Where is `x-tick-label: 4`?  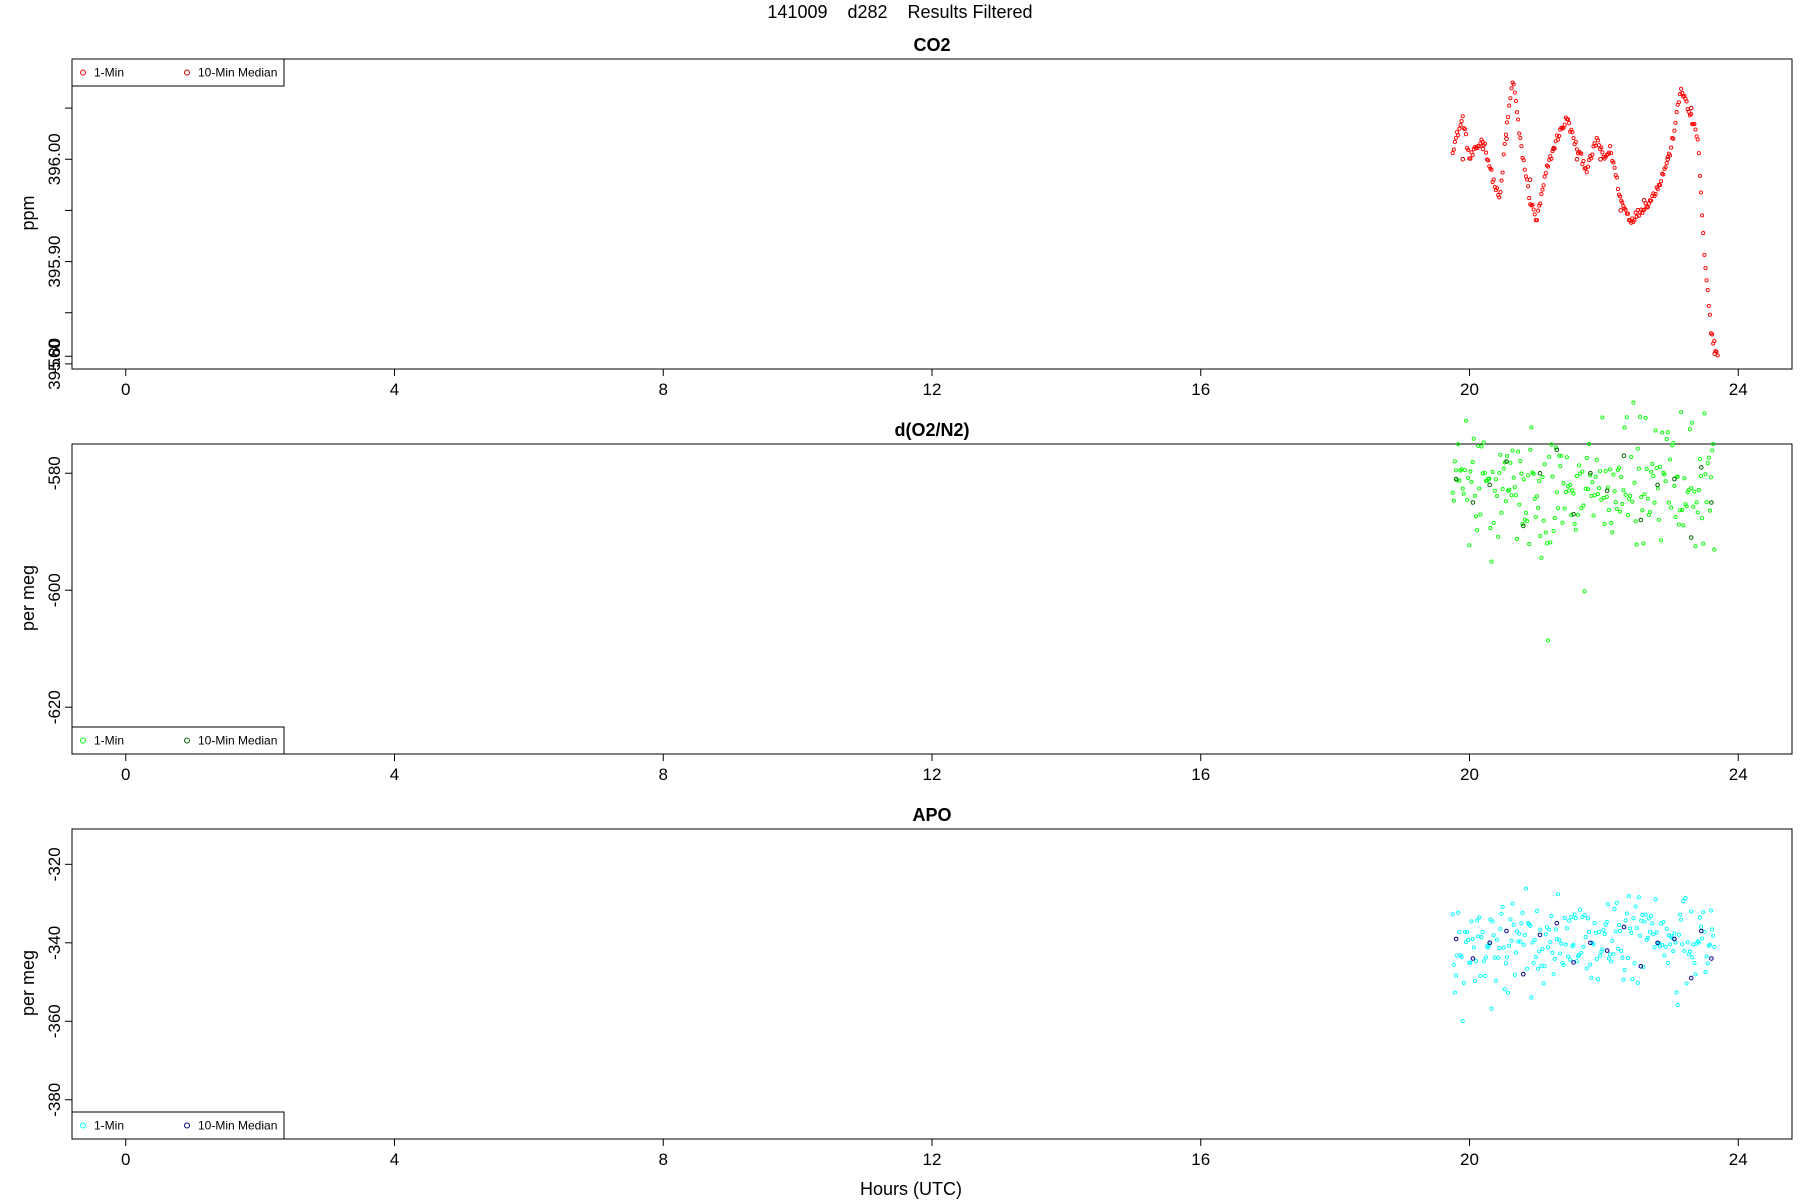
x-tick-label: 4 is located at coordinates (394, 774).